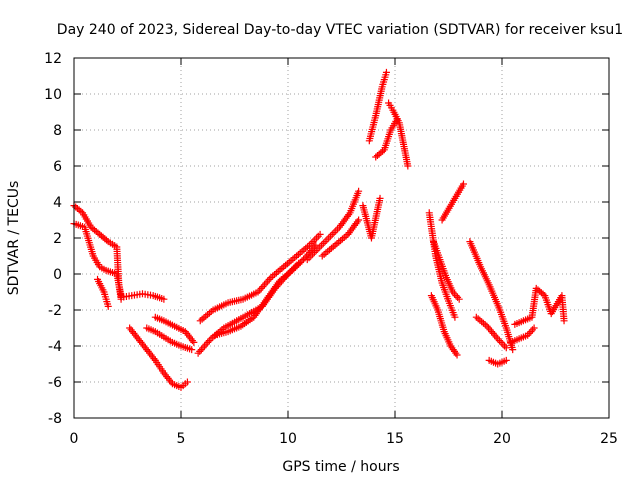  Describe the element at coordinates (344, 439) in the screenshot. I see `x-axis-tick-labels: 0 5 10 15 20 25` at that location.